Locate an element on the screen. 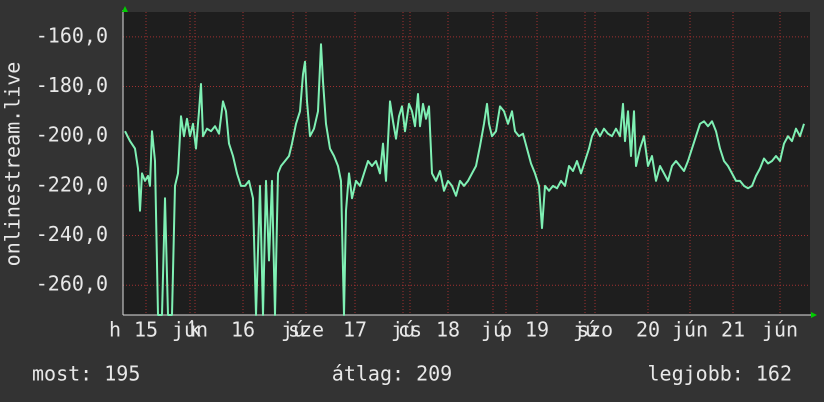 Image resolution: width=824 pixels, height=402 pixels. x-tick-label: p is located at coordinates (506, 330).